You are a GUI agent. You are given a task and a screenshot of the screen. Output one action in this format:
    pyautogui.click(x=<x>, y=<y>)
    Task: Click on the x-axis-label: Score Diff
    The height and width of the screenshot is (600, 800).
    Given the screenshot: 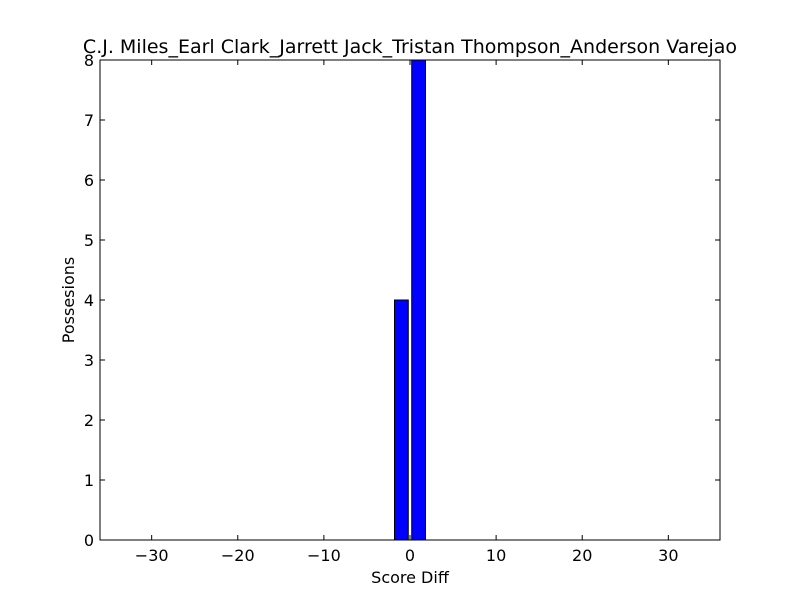 What is the action you would take?
    pyautogui.click(x=410, y=577)
    